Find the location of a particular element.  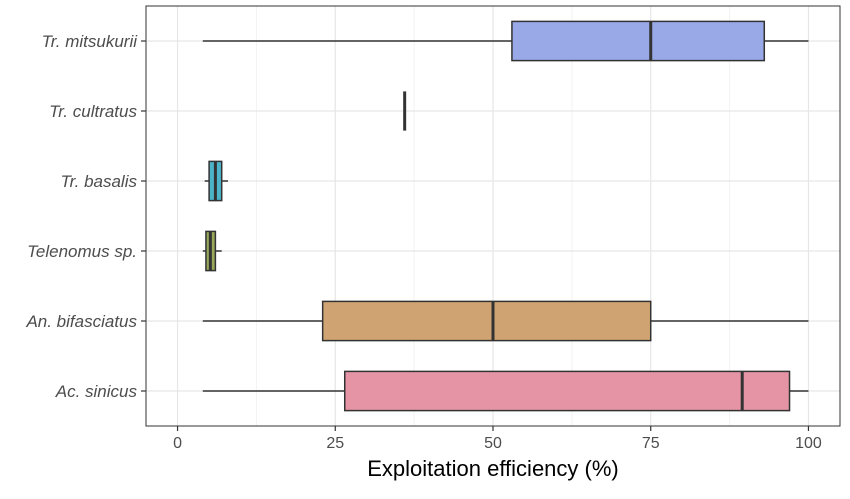

x-tick-label: 75 is located at coordinates (651, 443).